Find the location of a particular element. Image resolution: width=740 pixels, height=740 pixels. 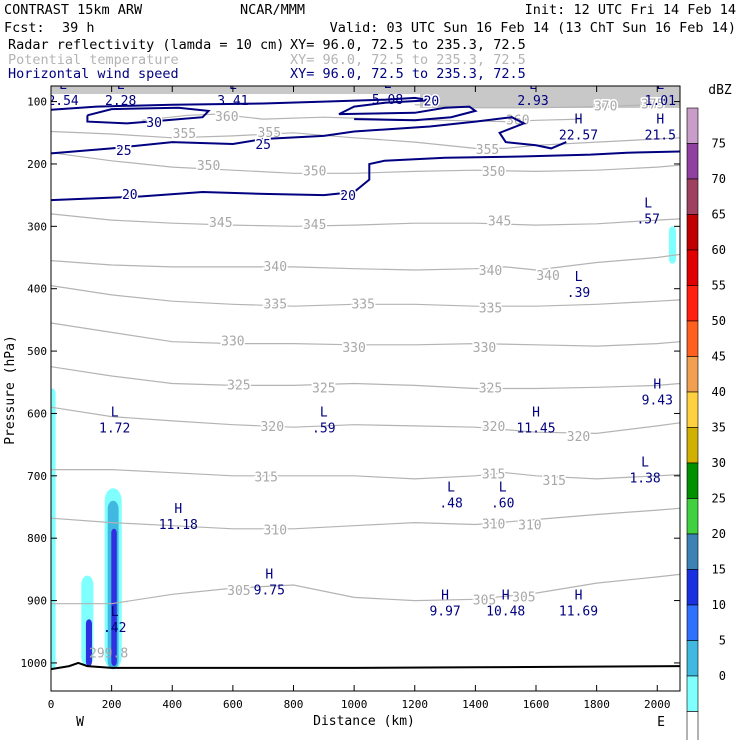

extremum-value: 11.45 is located at coordinates (535, 429).